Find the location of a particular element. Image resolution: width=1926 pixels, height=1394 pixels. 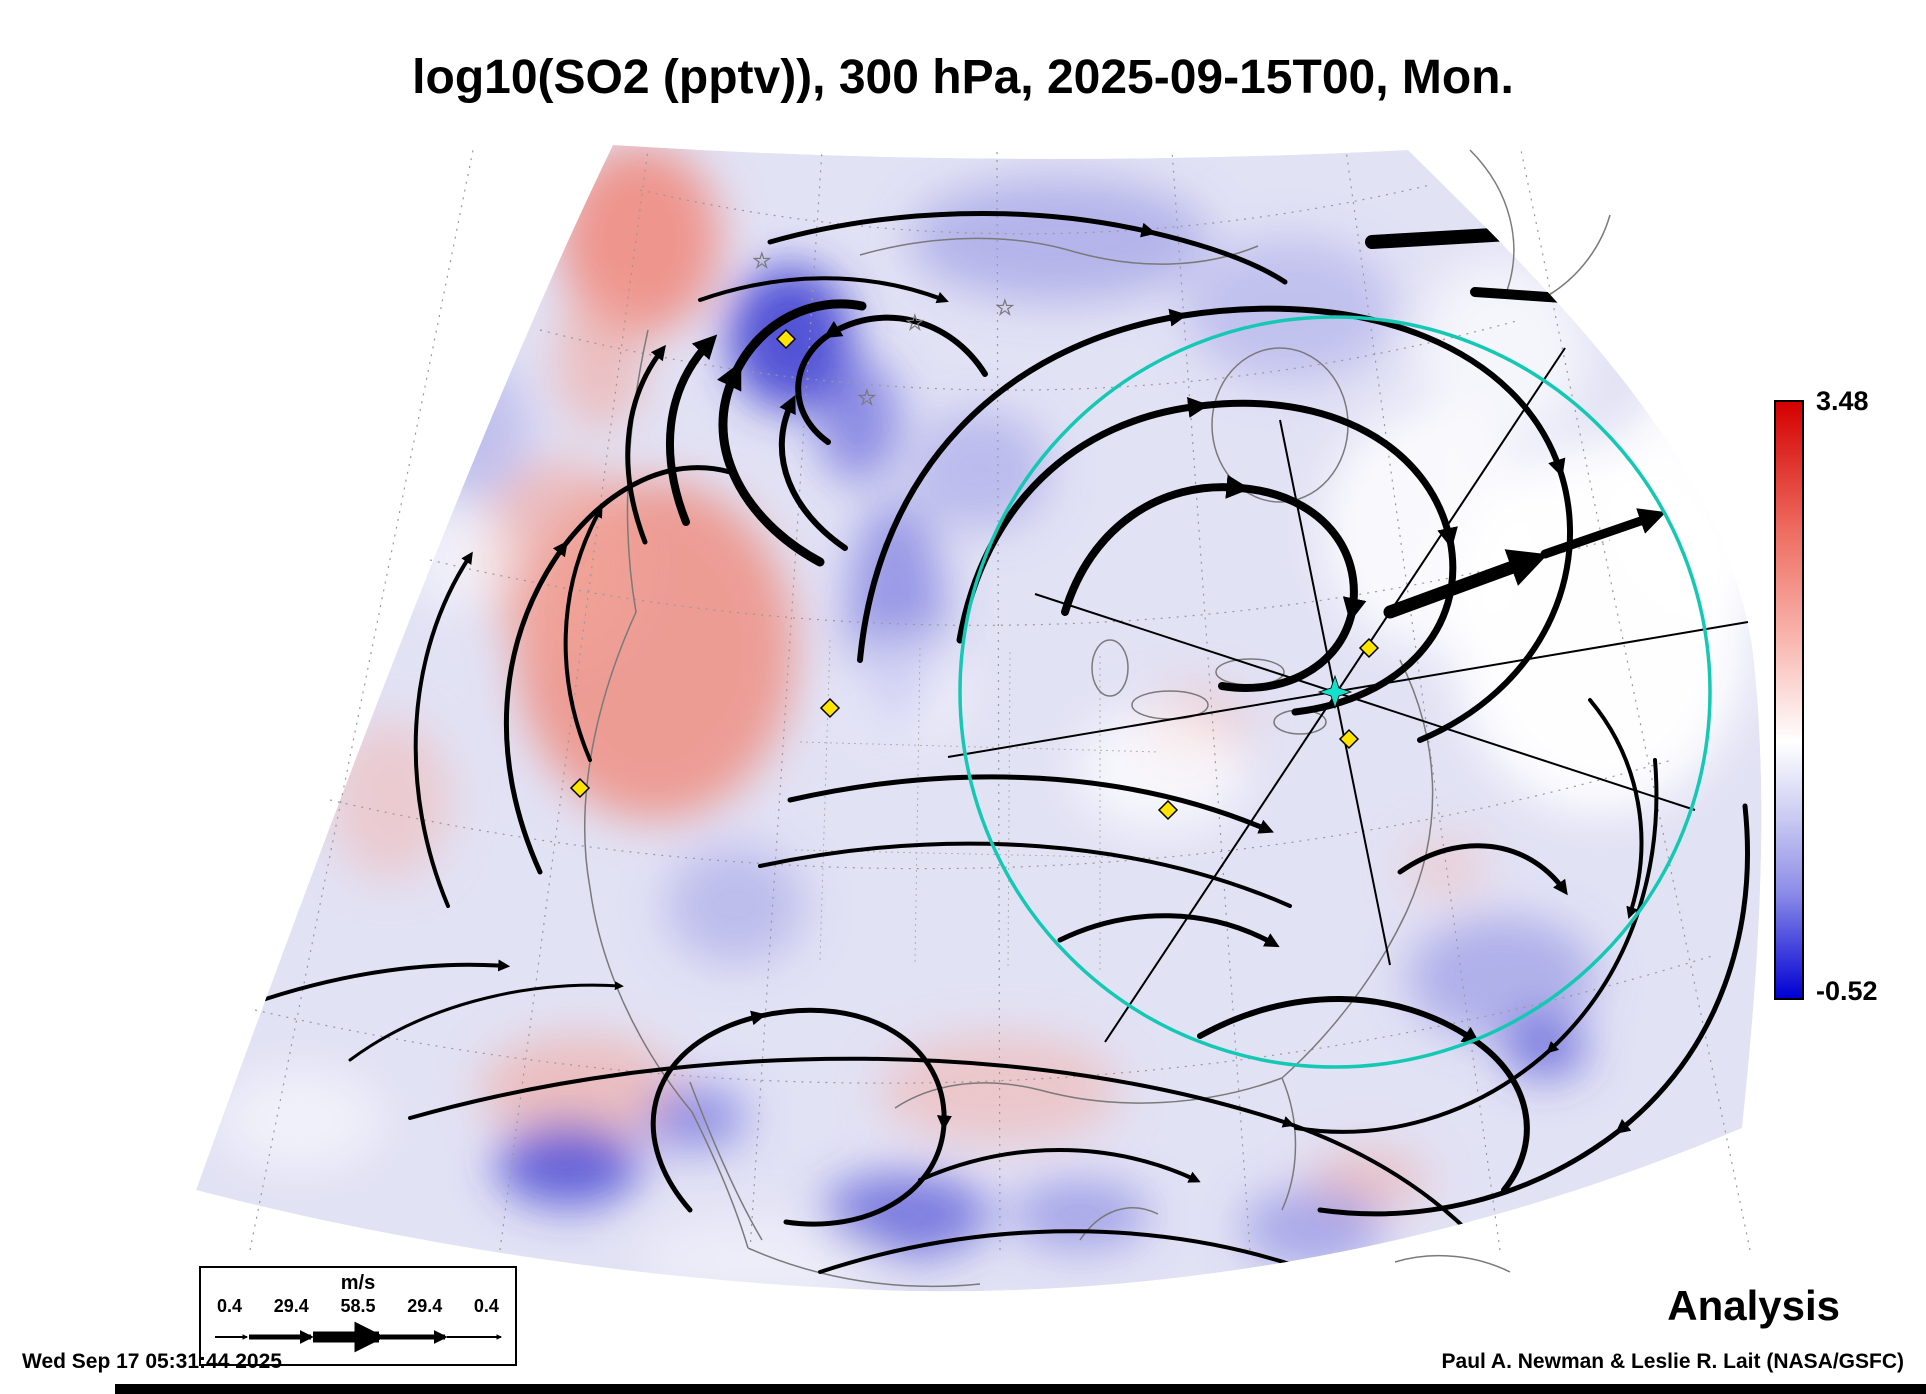

wind-legend-units-label: m/s is located at coordinates (358, 1283).